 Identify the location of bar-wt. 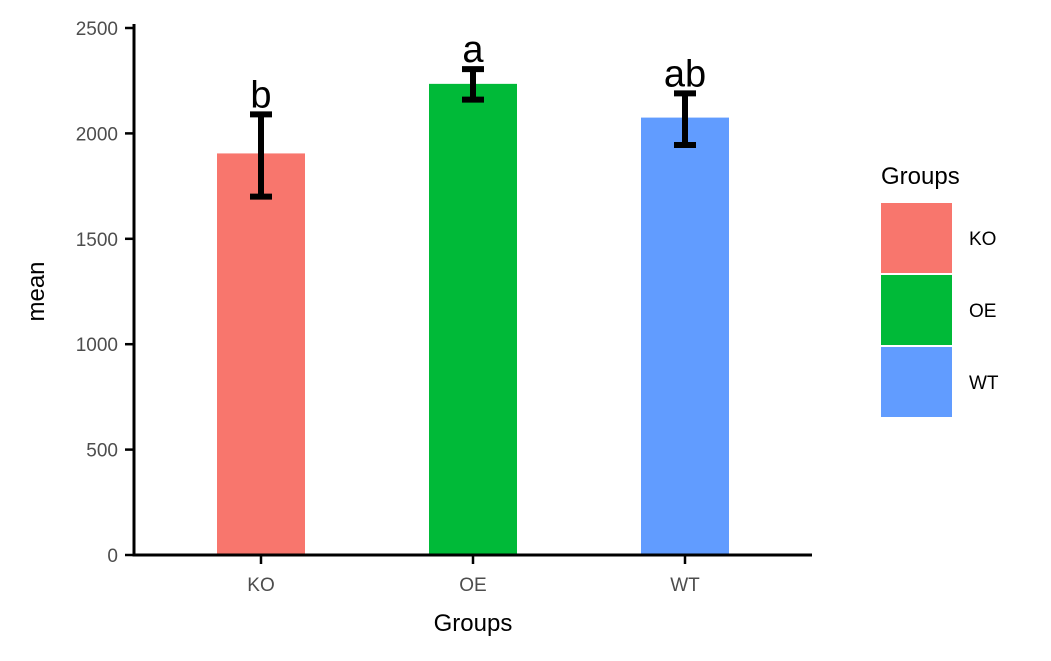
(685, 336).